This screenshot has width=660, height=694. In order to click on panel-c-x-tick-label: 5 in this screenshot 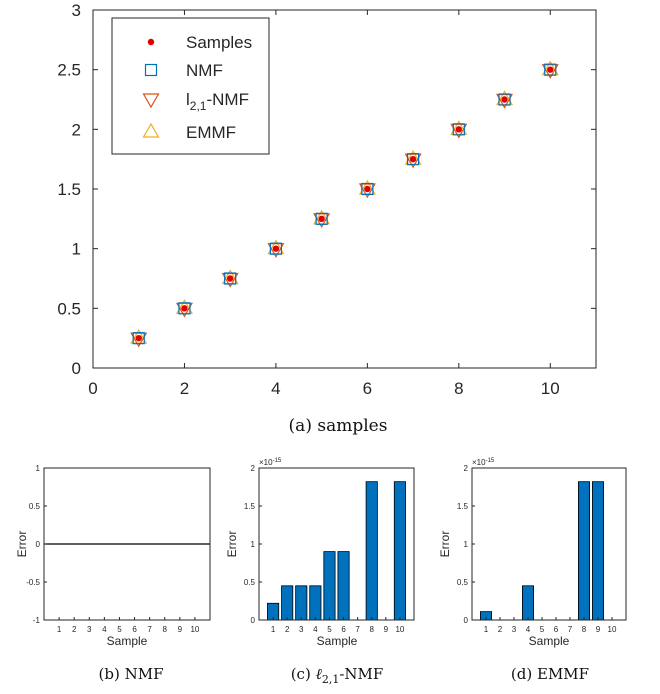, I will do `click(329, 629)`.